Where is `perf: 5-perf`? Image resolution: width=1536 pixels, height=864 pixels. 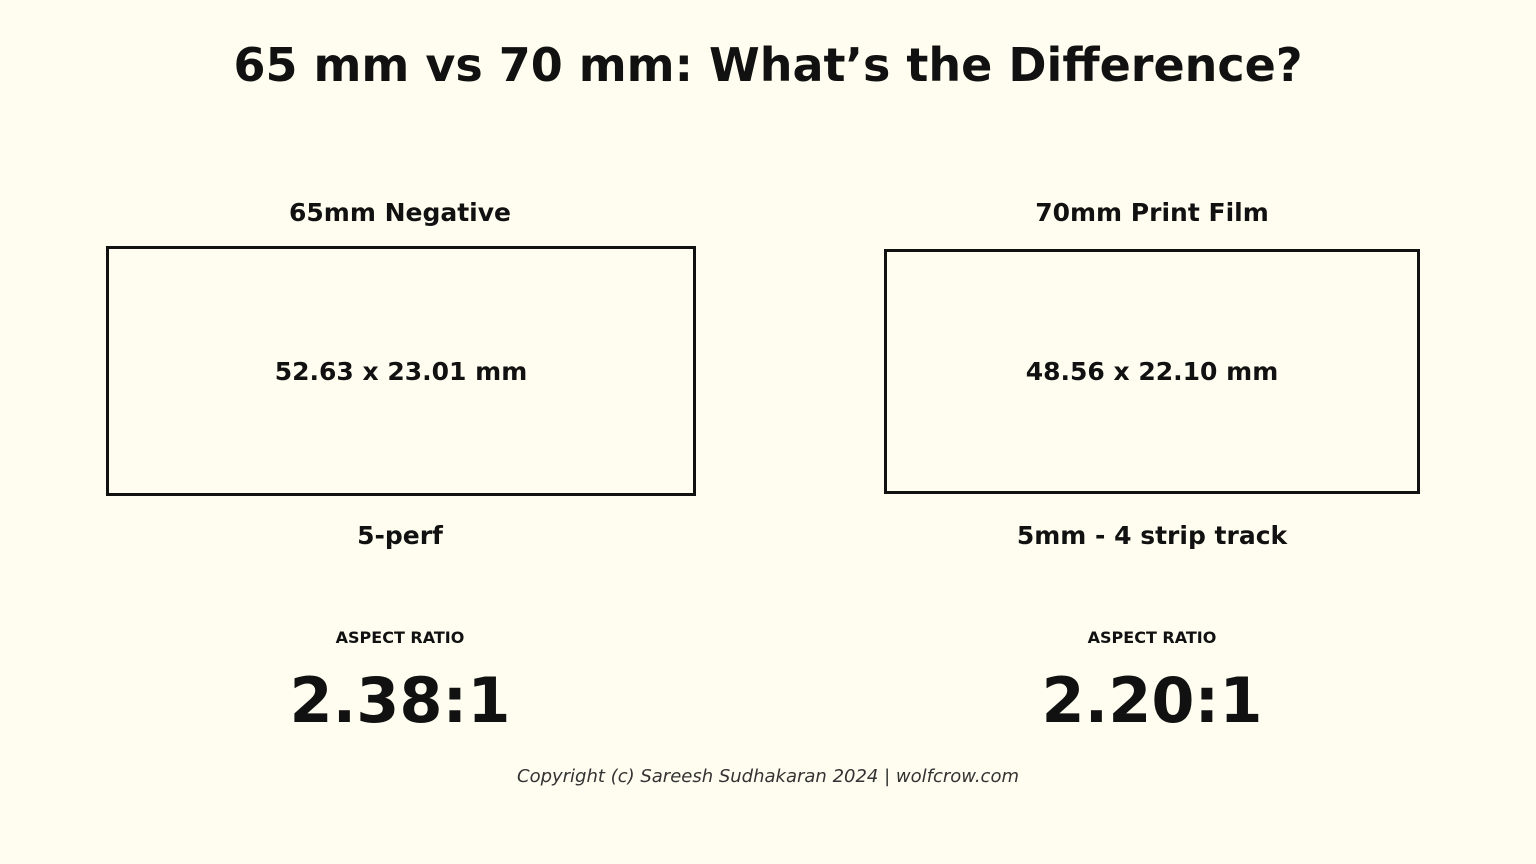
perf: 5-perf is located at coordinates (400, 535).